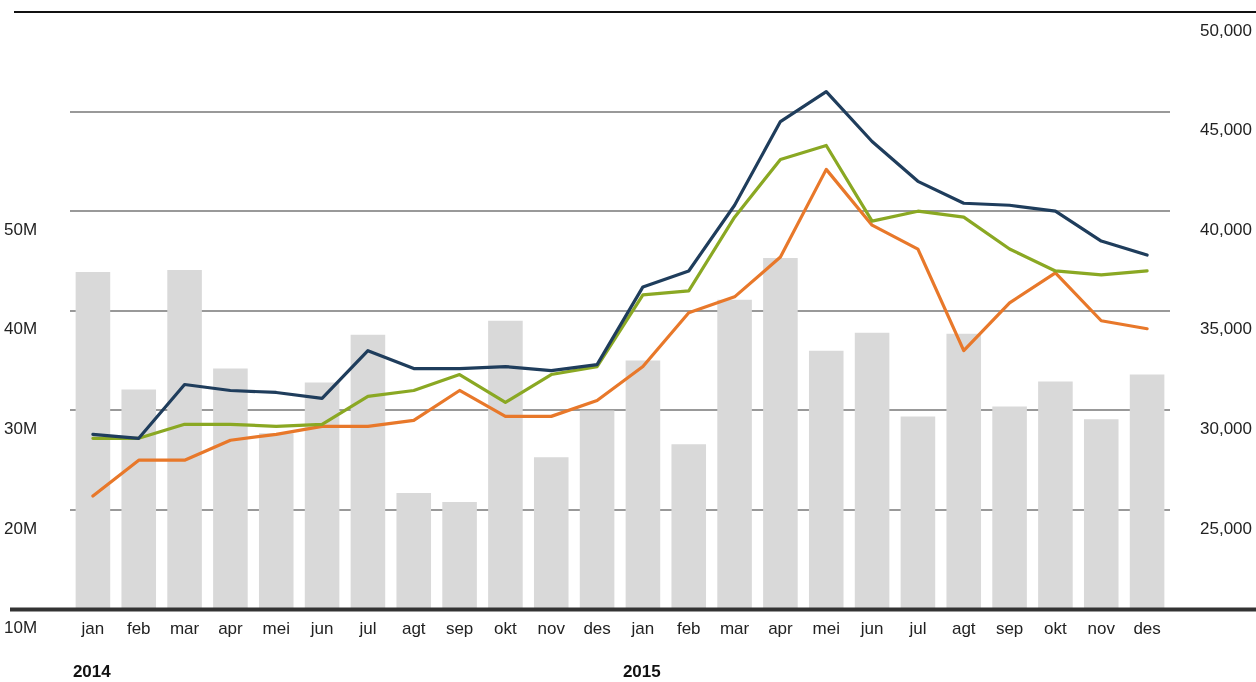 The image size is (1256, 682). I want to click on y2-tick-label: 40,000, so click(1226, 229).